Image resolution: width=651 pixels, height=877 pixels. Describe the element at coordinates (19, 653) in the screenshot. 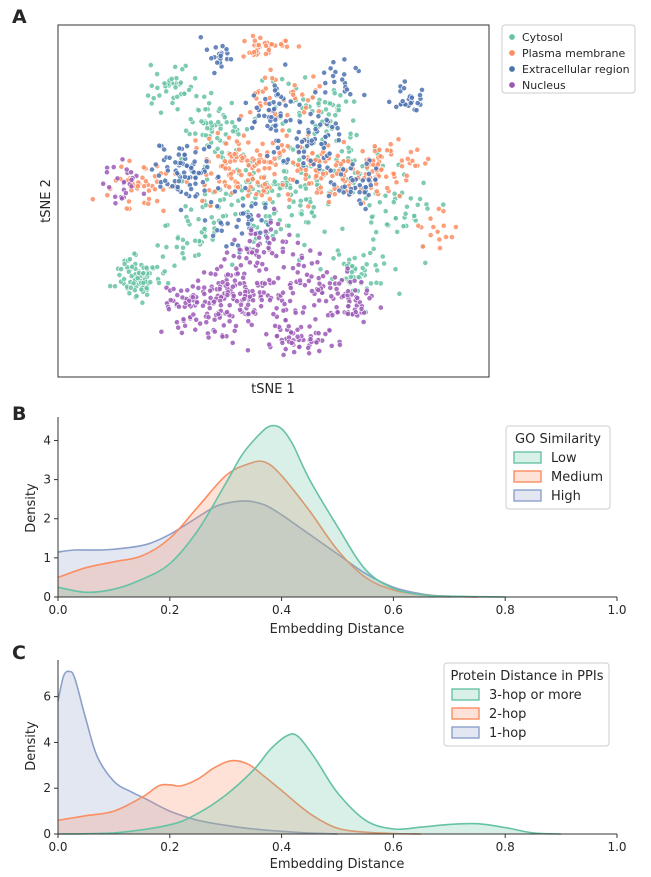

I see `panel-letter-c: C` at that location.